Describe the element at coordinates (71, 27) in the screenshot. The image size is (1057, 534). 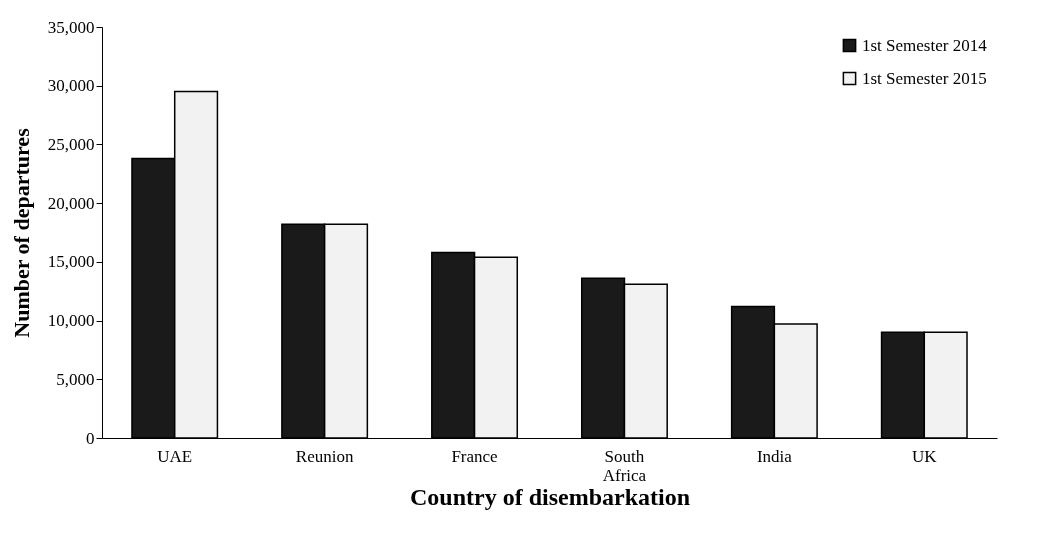
I see `y-tick-label: 35,000` at that location.